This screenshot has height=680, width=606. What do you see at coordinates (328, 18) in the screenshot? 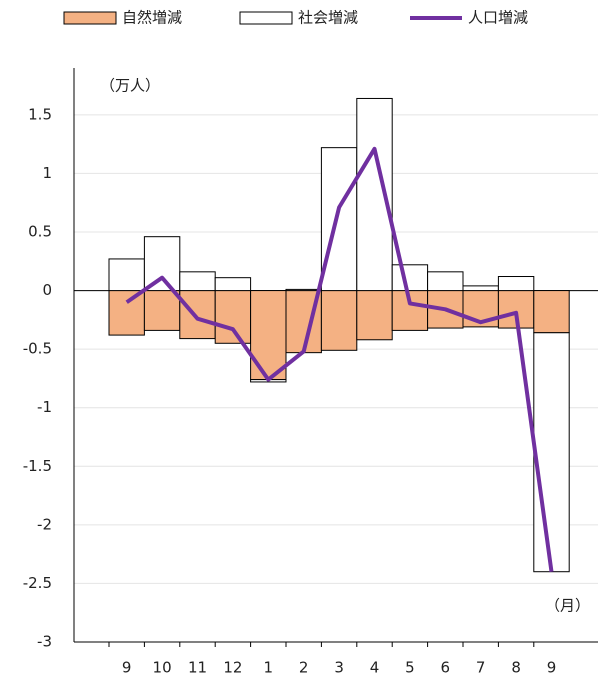
I see `legend-label: 社会増減` at bounding box center [328, 18].